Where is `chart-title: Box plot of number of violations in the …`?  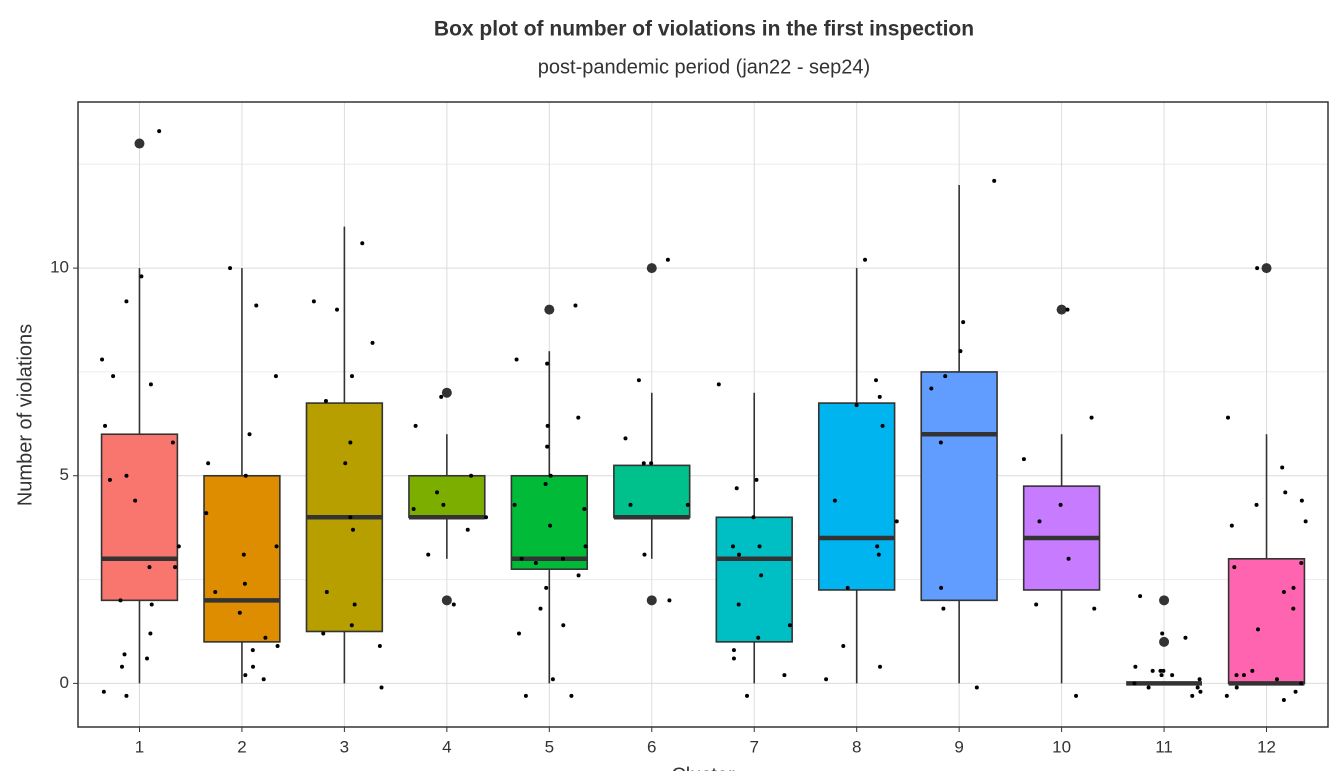 chart-title: Box plot of number of violations in the … is located at coordinates (704, 29).